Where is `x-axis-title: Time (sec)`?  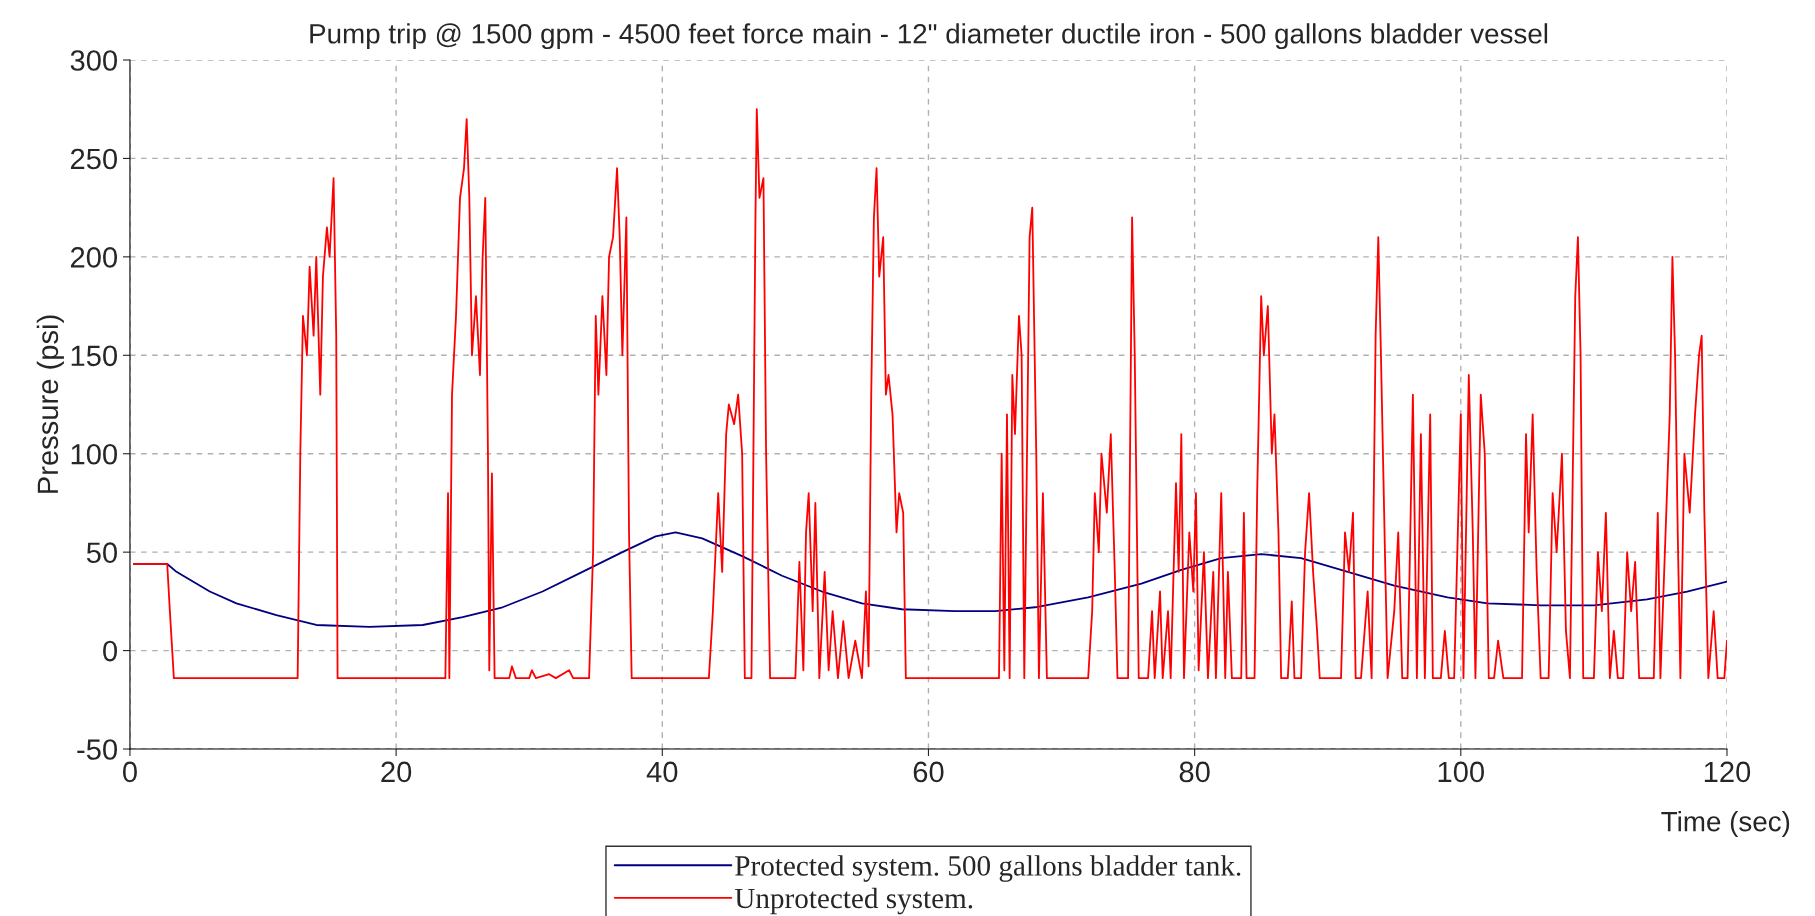
x-axis-title: Time (sec) is located at coordinates (1725, 824).